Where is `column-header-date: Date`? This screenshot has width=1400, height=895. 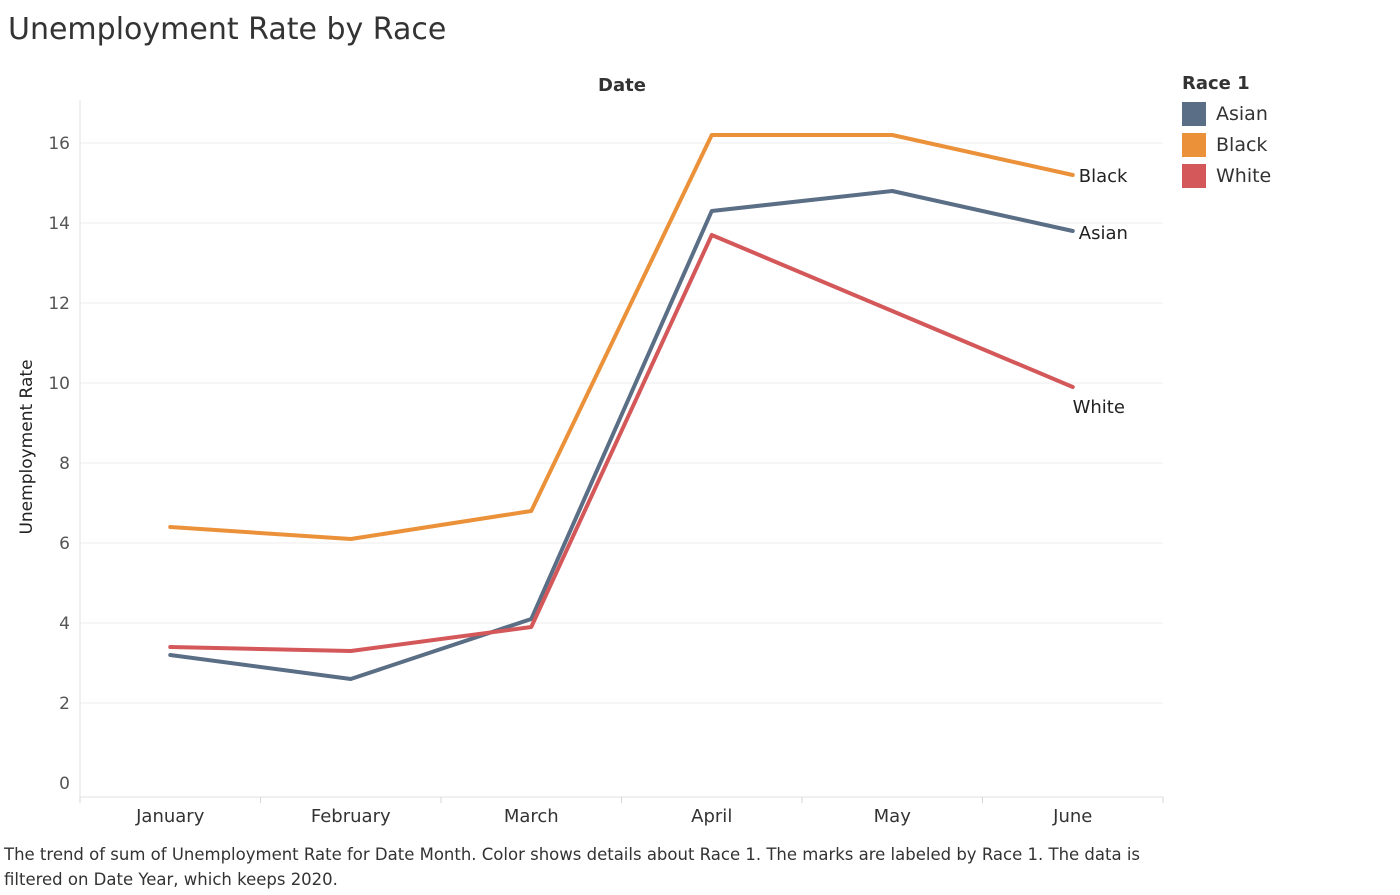
column-header-date: Date is located at coordinates (622, 85).